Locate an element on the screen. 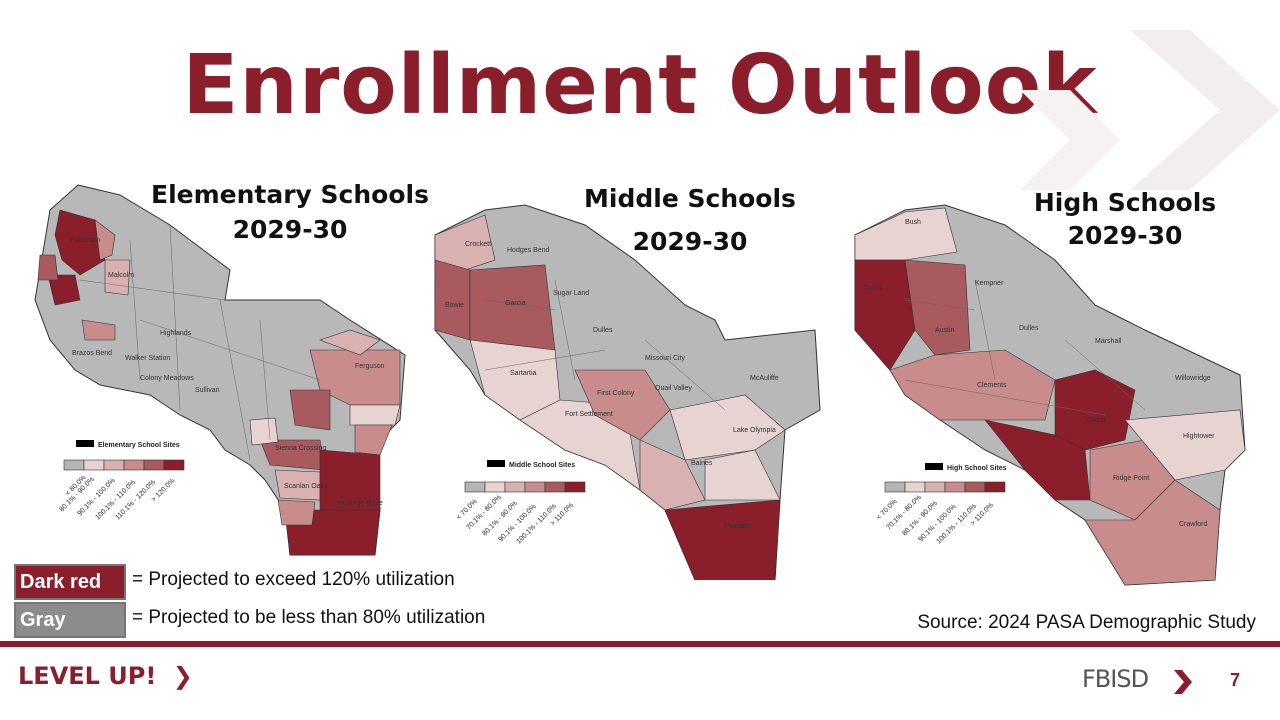  map-label: Missouri City is located at coordinates (665, 358).